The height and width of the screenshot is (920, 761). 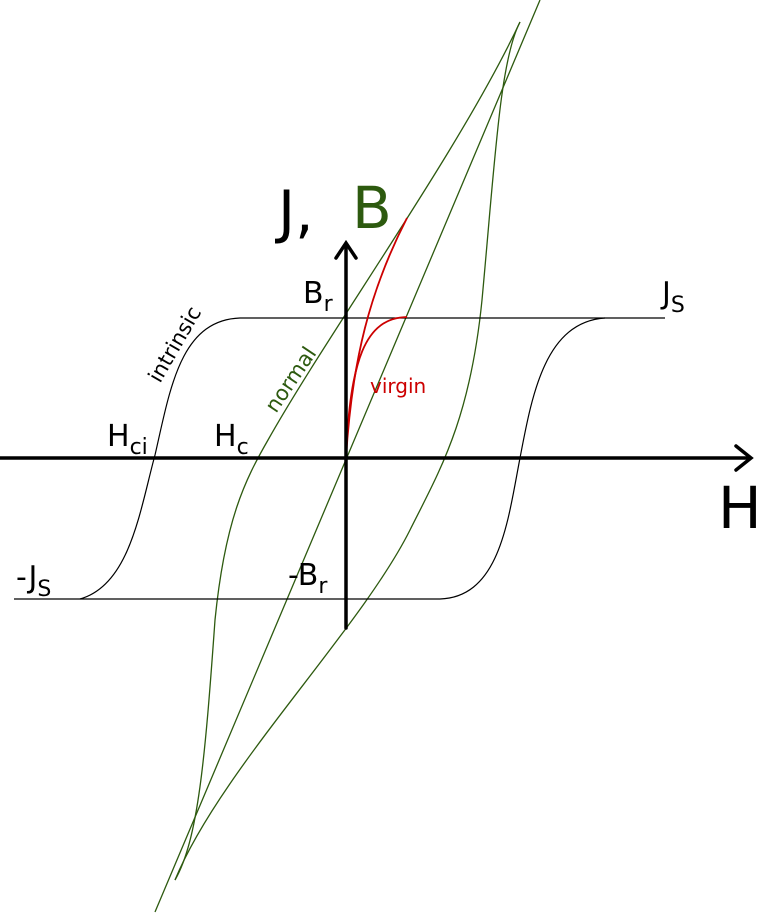 What do you see at coordinates (290, 379) in the screenshot?
I see `normal-curve-label: normal` at bounding box center [290, 379].